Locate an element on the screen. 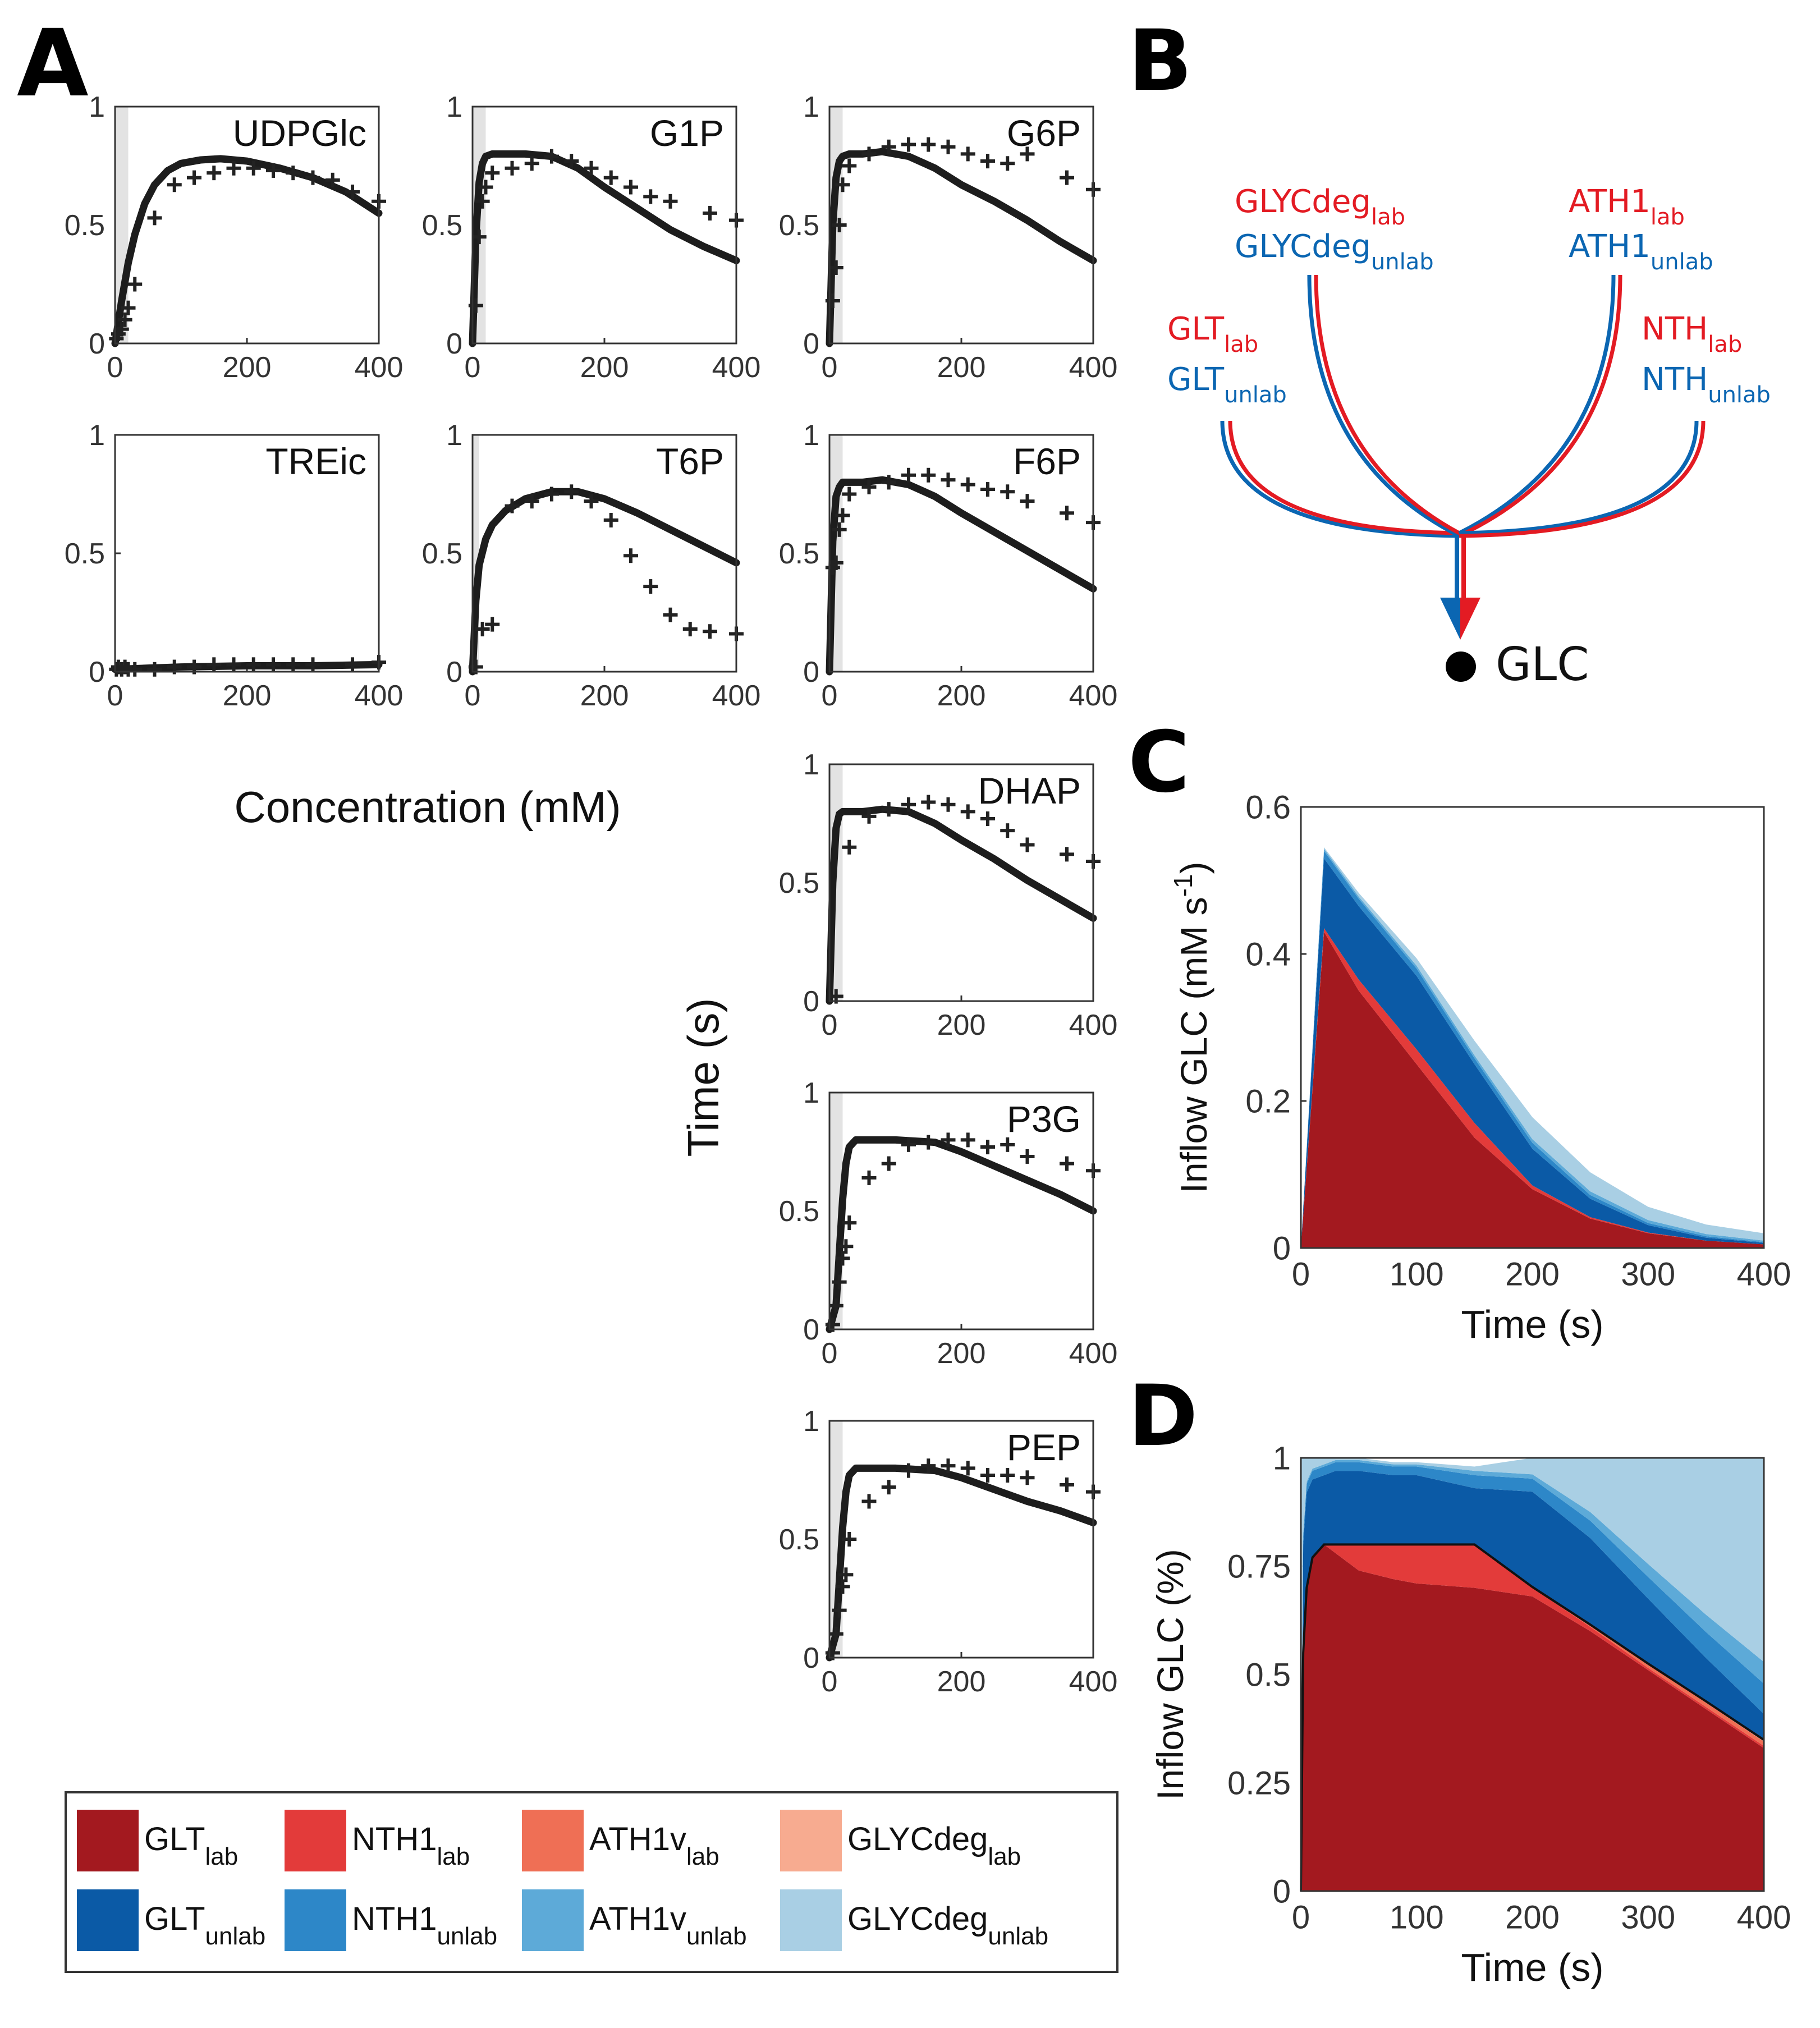 Image resolution: width=1820 pixels, height=2028 pixels. subplot-udpglc: 0 200 400 0 0.5 1 UDPGlc is located at coordinates (235, 237).